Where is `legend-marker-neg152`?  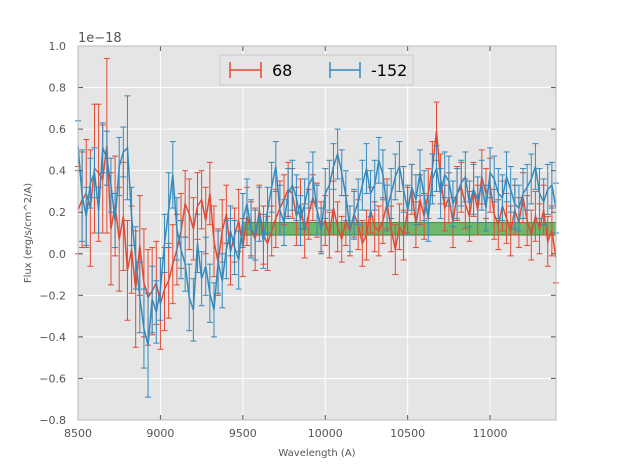
legend-marker-neg152 is located at coordinates (345, 70).